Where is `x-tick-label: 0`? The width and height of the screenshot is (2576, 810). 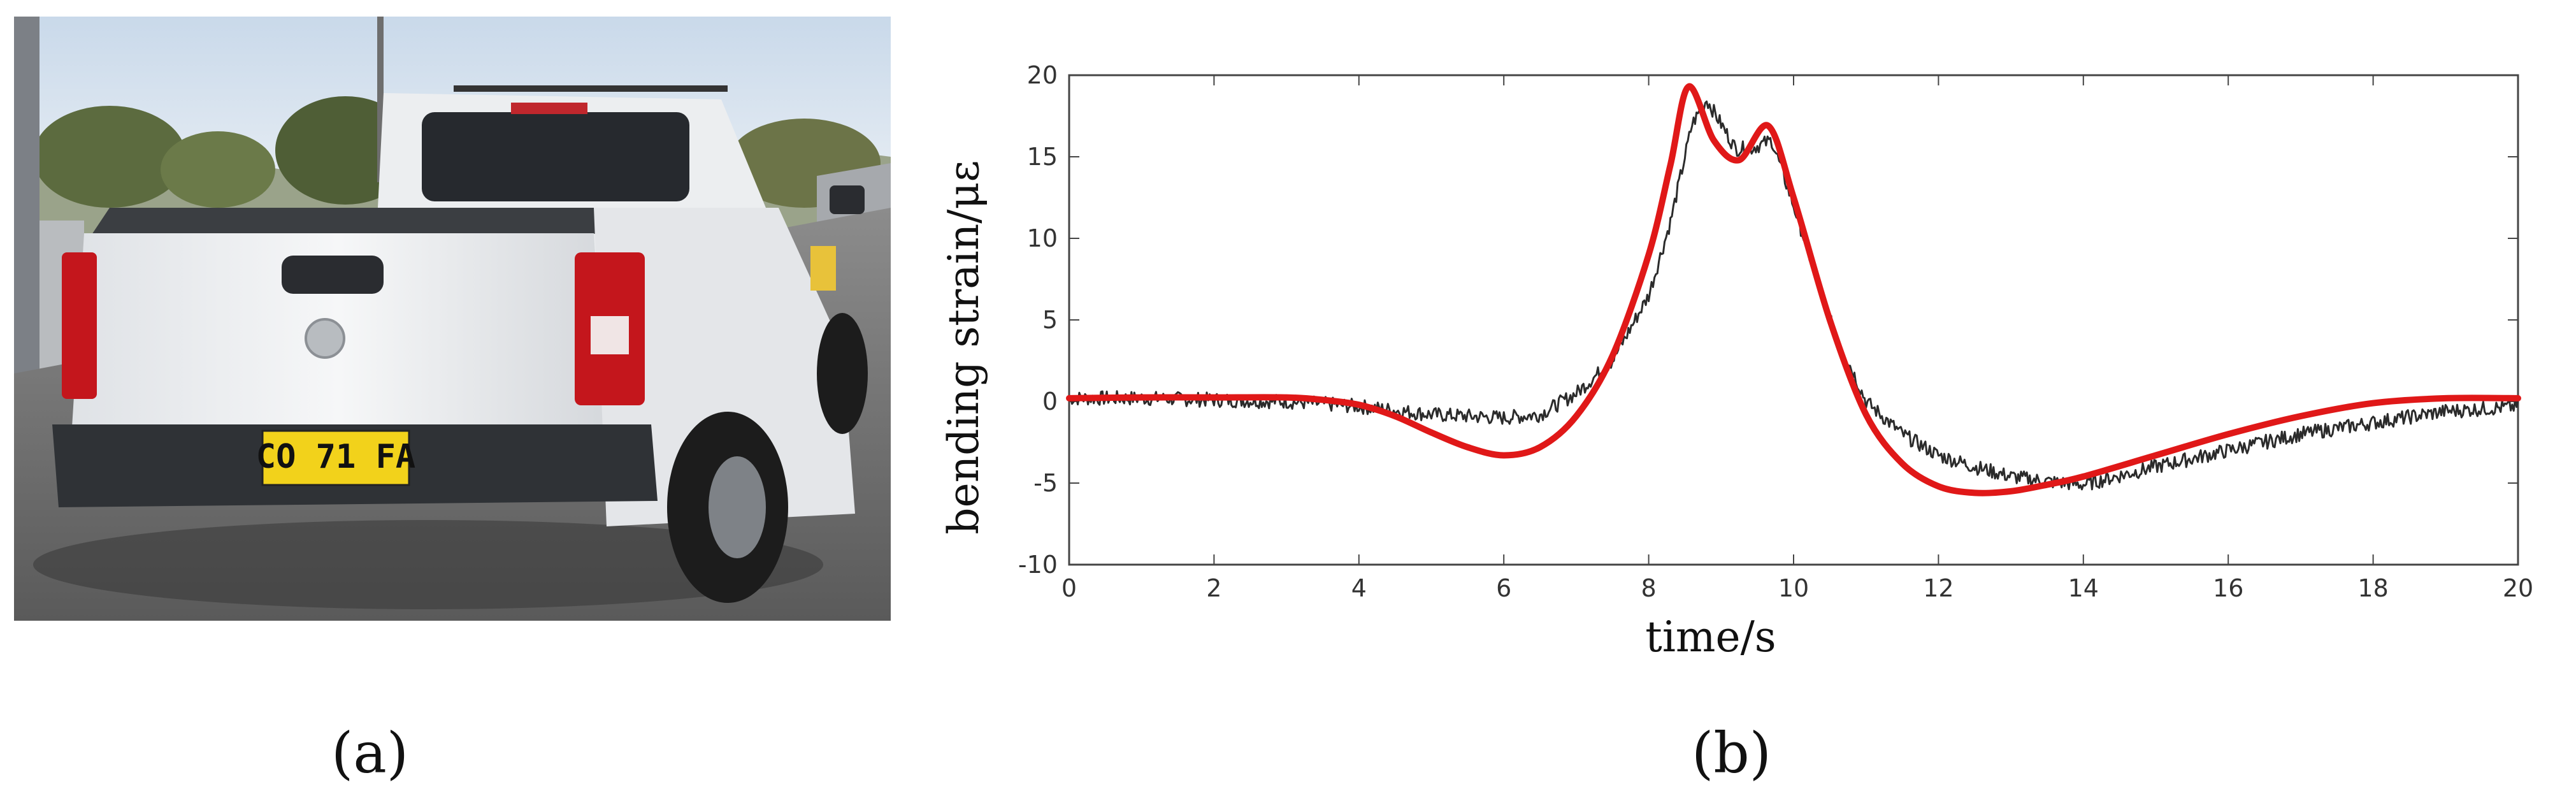 x-tick-label: 0 is located at coordinates (1069, 588).